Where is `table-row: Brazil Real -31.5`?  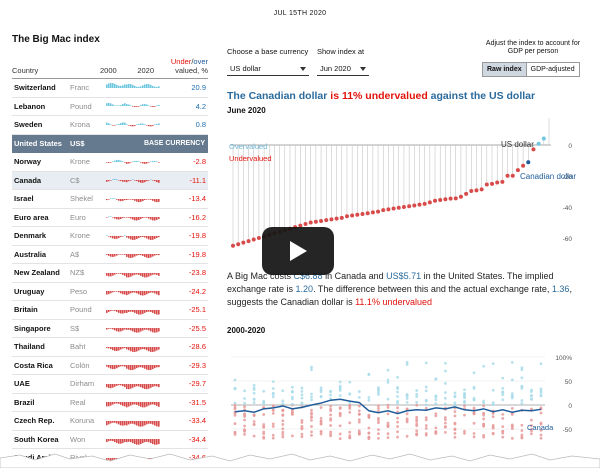
table-row: Brazil Real -31.5 is located at coordinates (110, 403).